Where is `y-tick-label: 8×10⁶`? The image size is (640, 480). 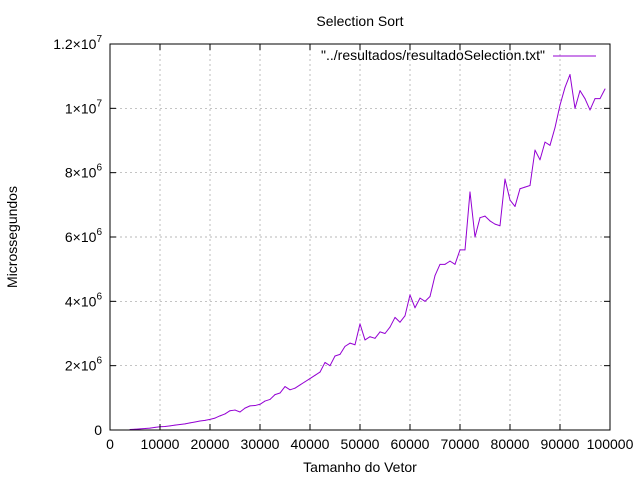 y-tick-label: 8×10⁶ is located at coordinates (84, 172).